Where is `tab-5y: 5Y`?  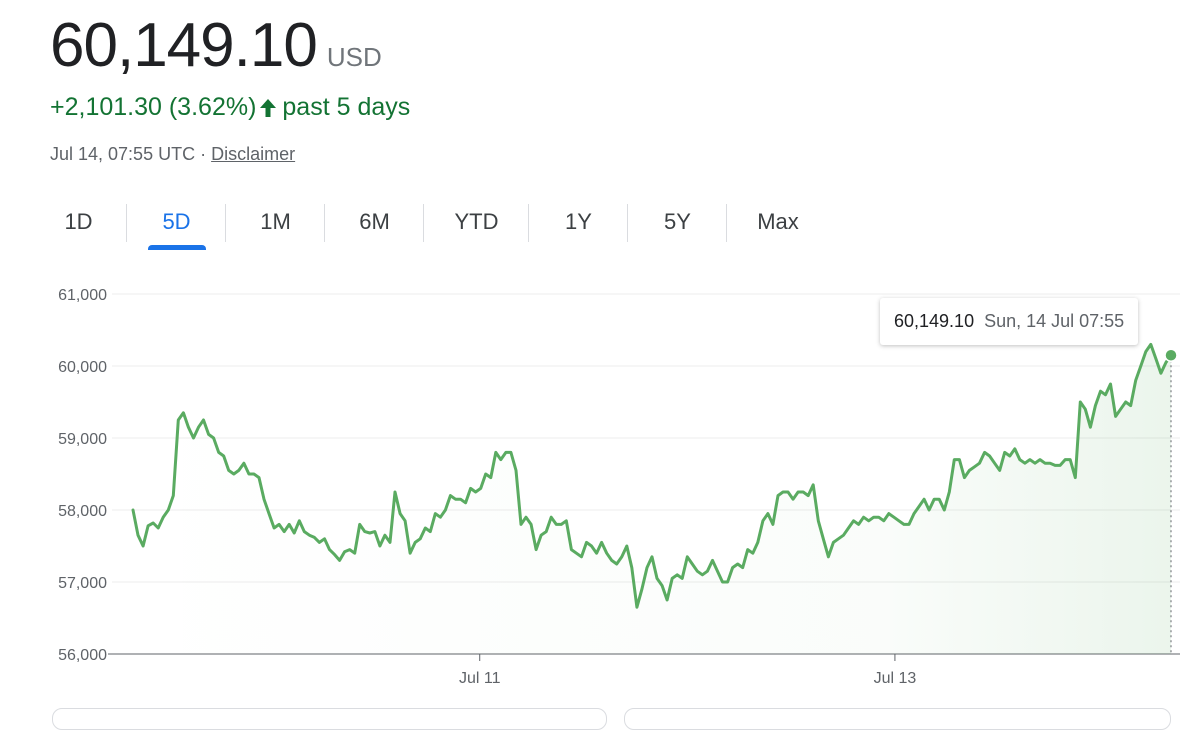 tab-5y: 5Y is located at coordinates (677, 222).